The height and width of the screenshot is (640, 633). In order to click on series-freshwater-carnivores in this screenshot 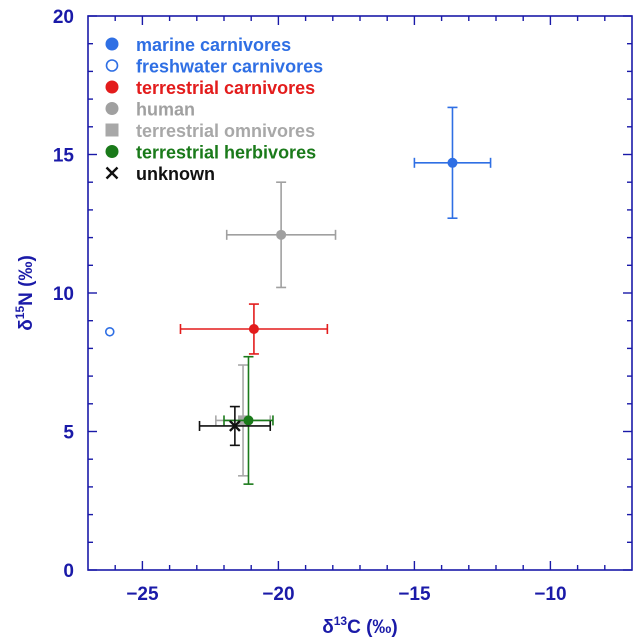, I will do `click(109, 331)`.